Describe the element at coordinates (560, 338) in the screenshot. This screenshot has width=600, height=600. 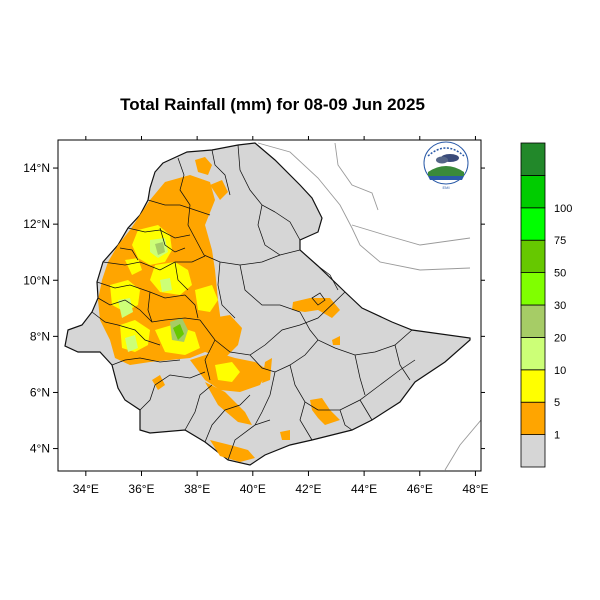
I see `colorbar-label: 20` at that location.